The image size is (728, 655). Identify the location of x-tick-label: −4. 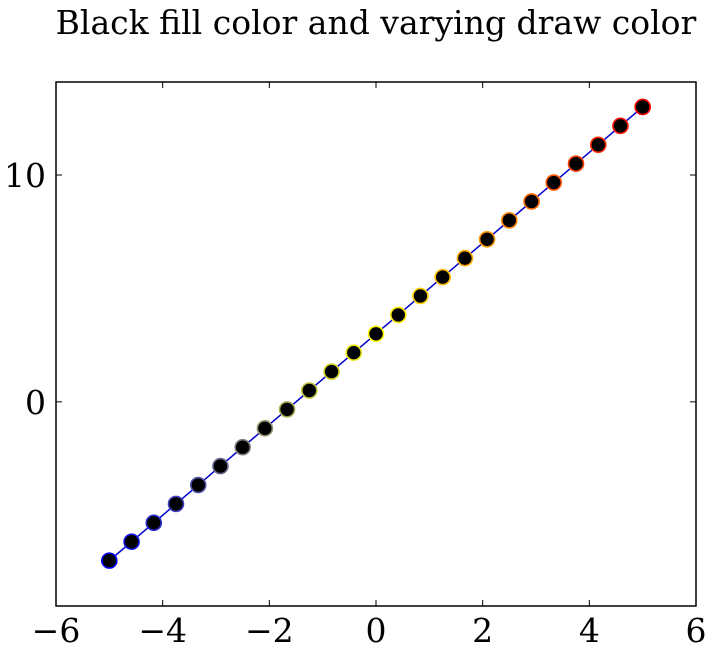
(162, 630).